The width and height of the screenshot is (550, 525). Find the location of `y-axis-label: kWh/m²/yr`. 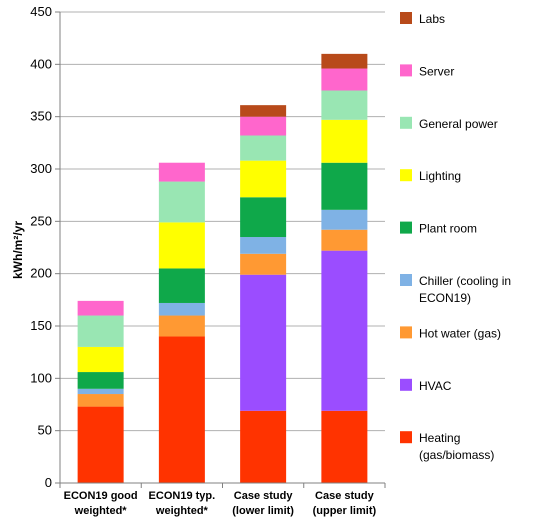

y-axis-label: kWh/m²/yr is located at coordinates (18, 250).